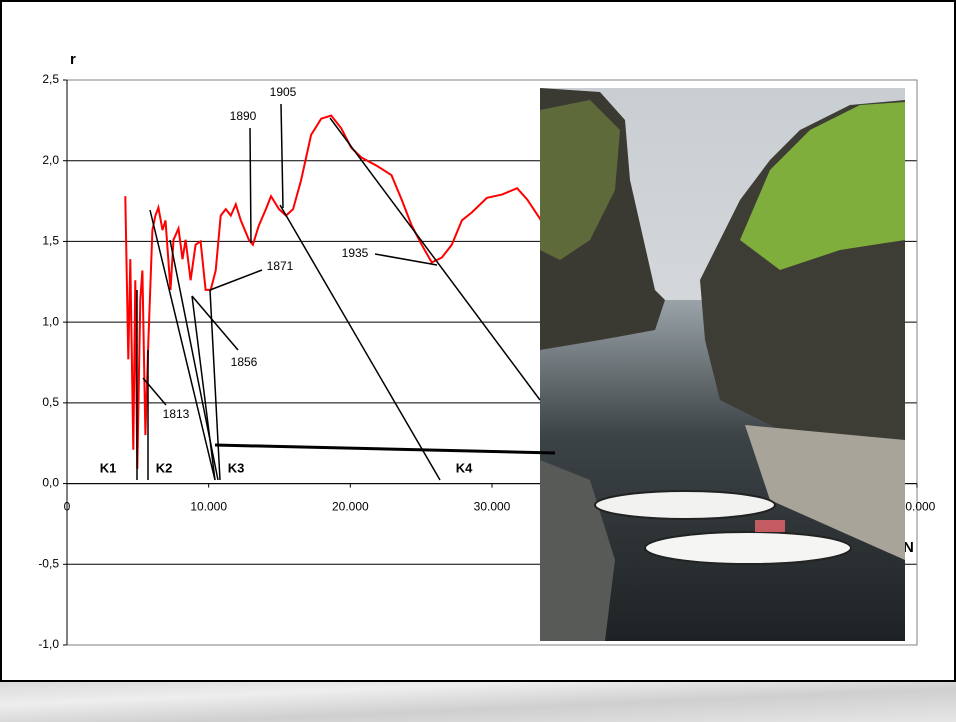  Describe the element at coordinates (48, 563) in the screenshot. I see `y-tick-label: -0,5` at that location.